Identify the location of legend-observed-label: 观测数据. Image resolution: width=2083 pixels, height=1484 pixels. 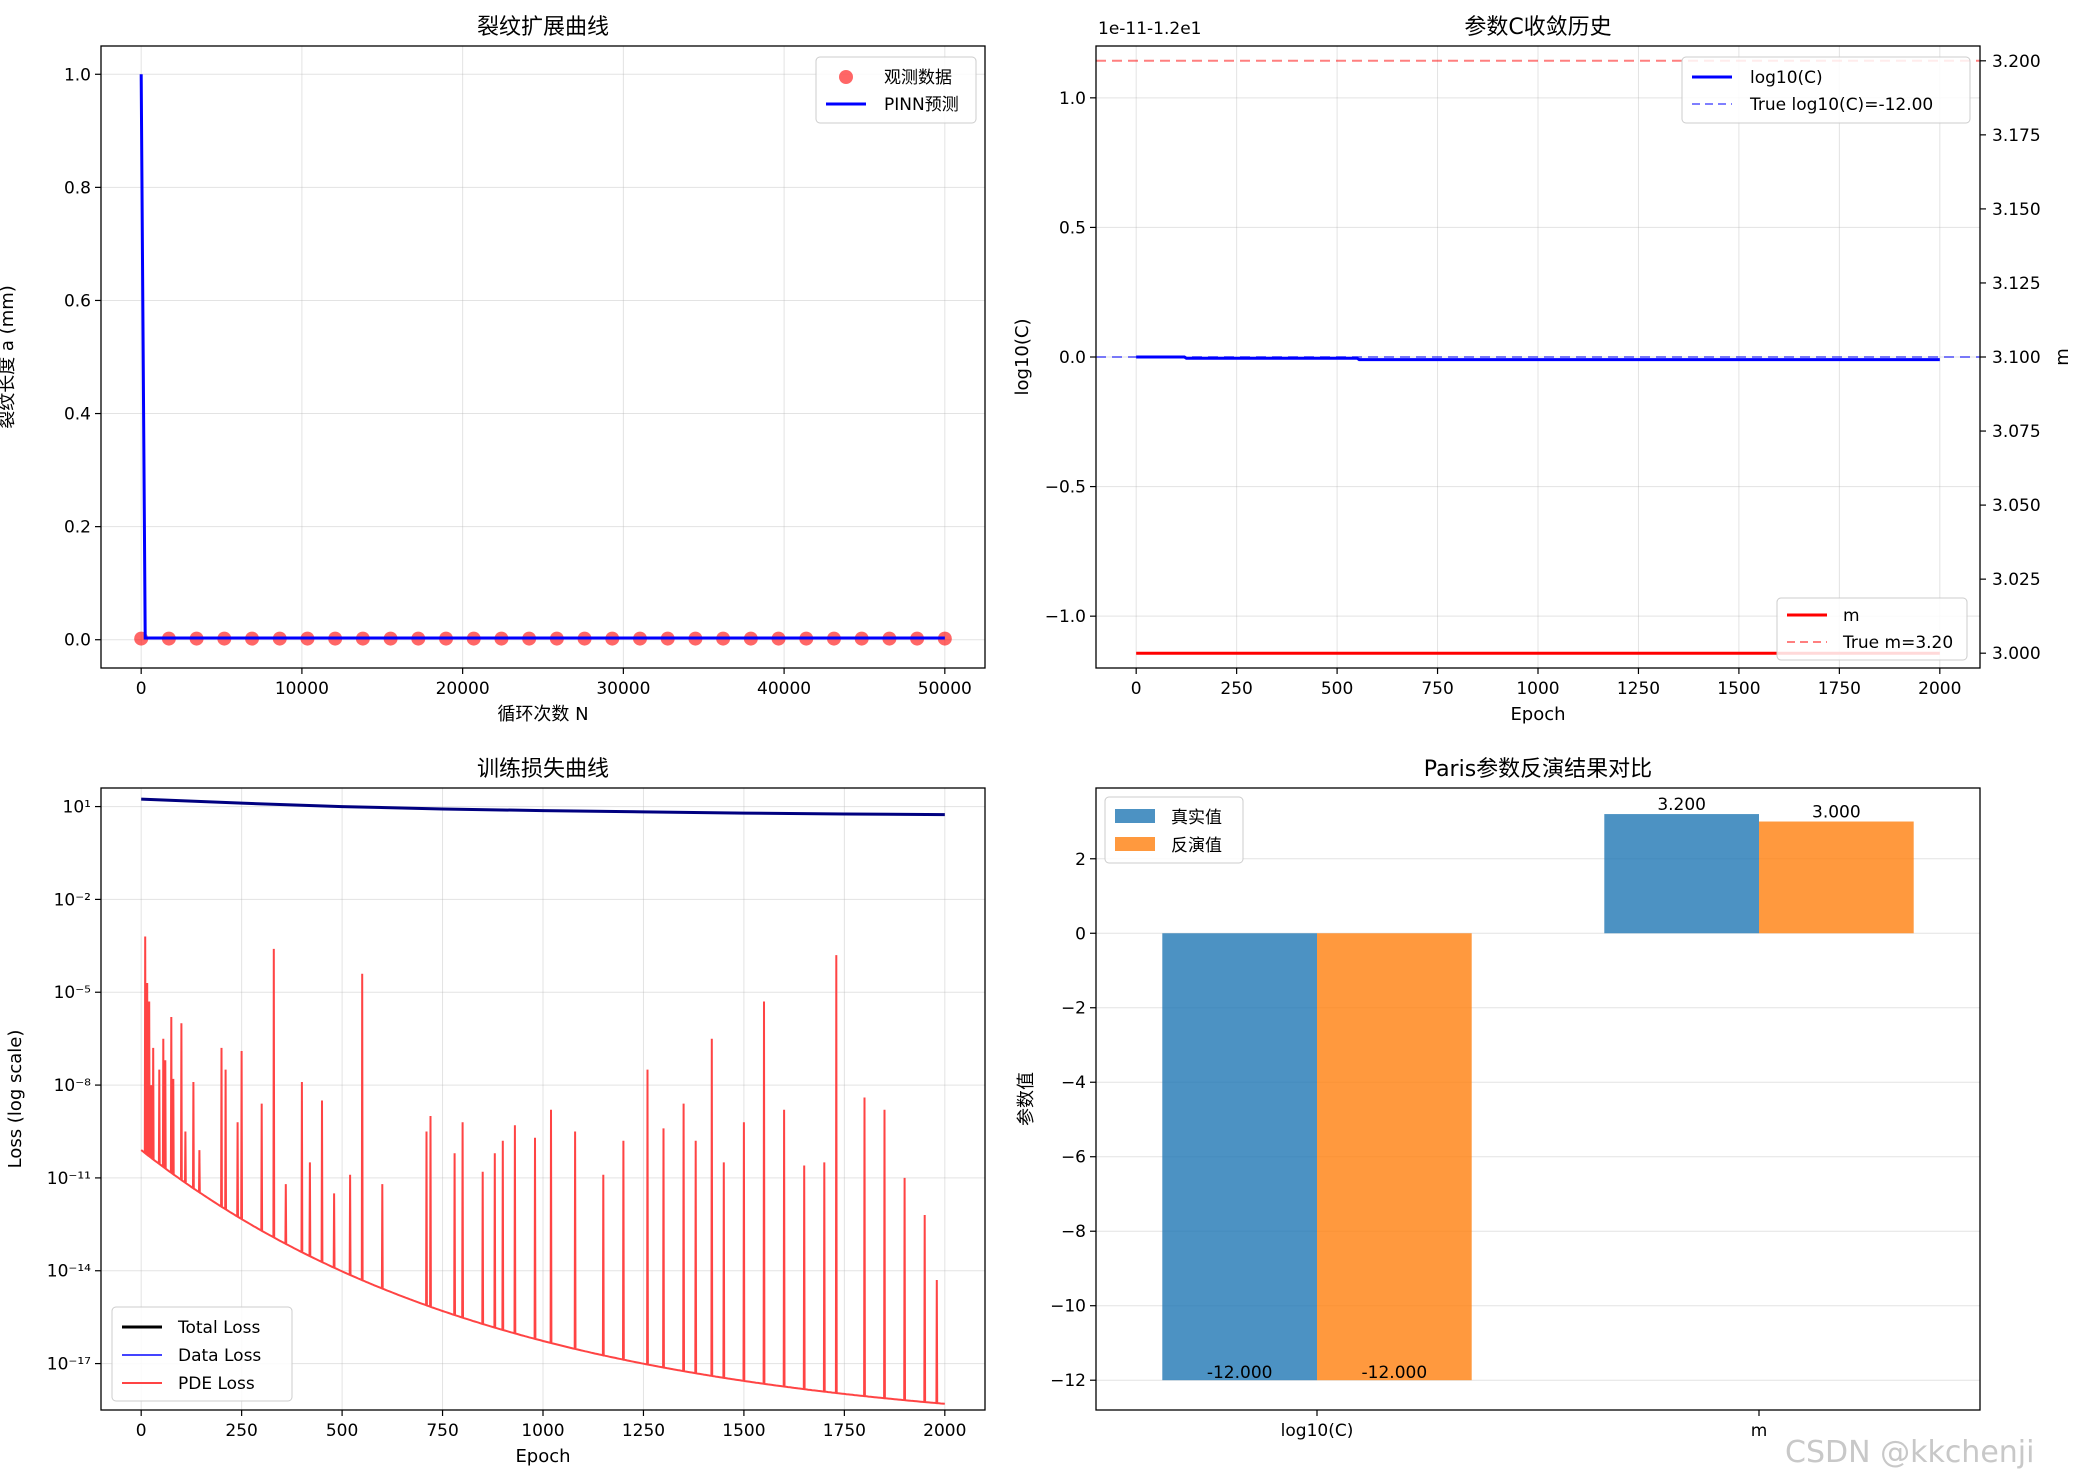
(918, 78).